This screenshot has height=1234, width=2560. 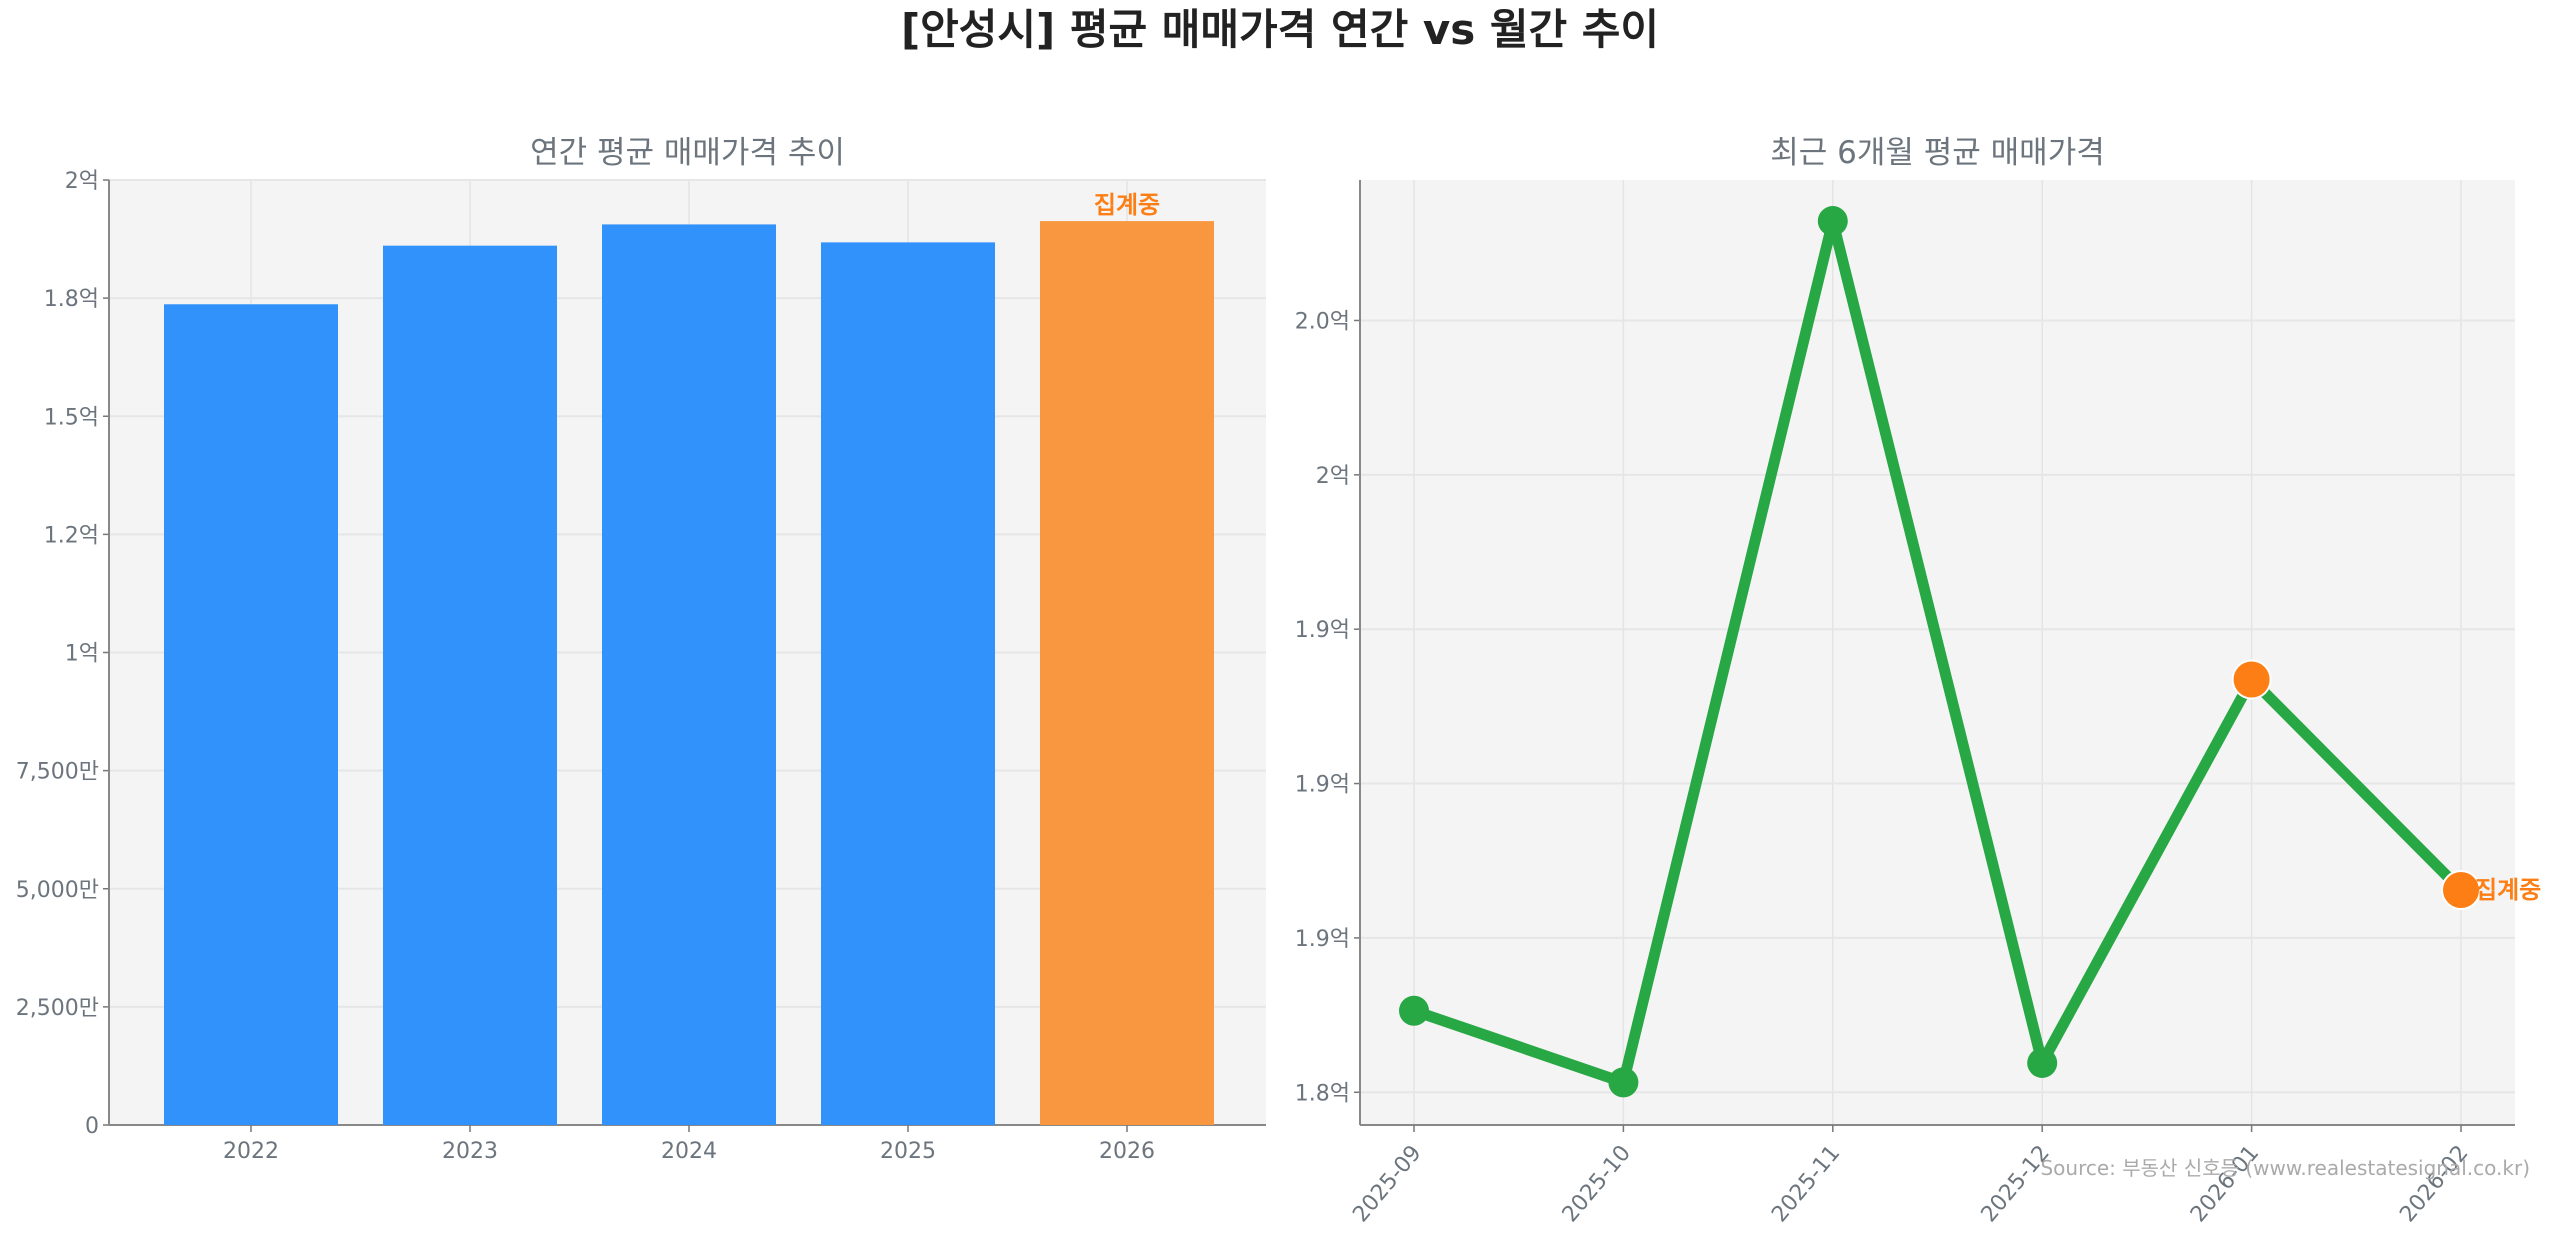 What do you see at coordinates (57, 772) in the screenshot?
I see `y-tick-label: 7,500만` at bounding box center [57, 772].